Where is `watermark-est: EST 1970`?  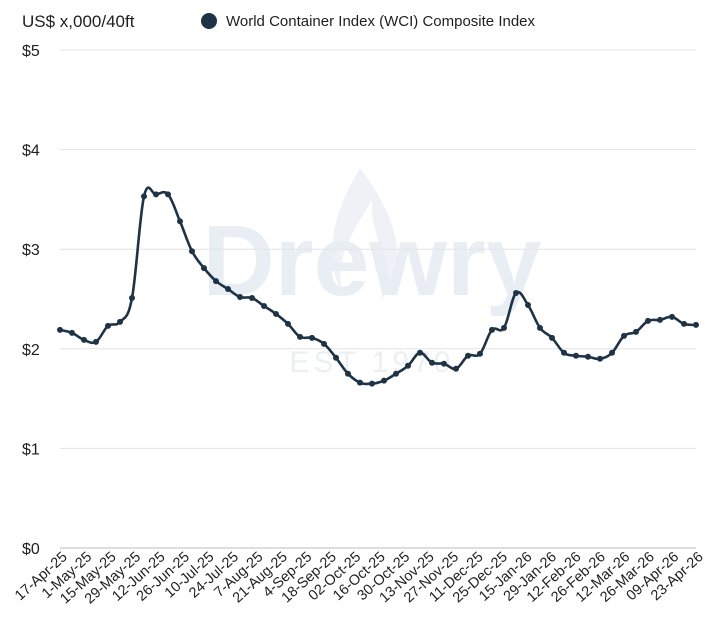
watermark-est: EST 1970 is located at coordinates (372, 362).